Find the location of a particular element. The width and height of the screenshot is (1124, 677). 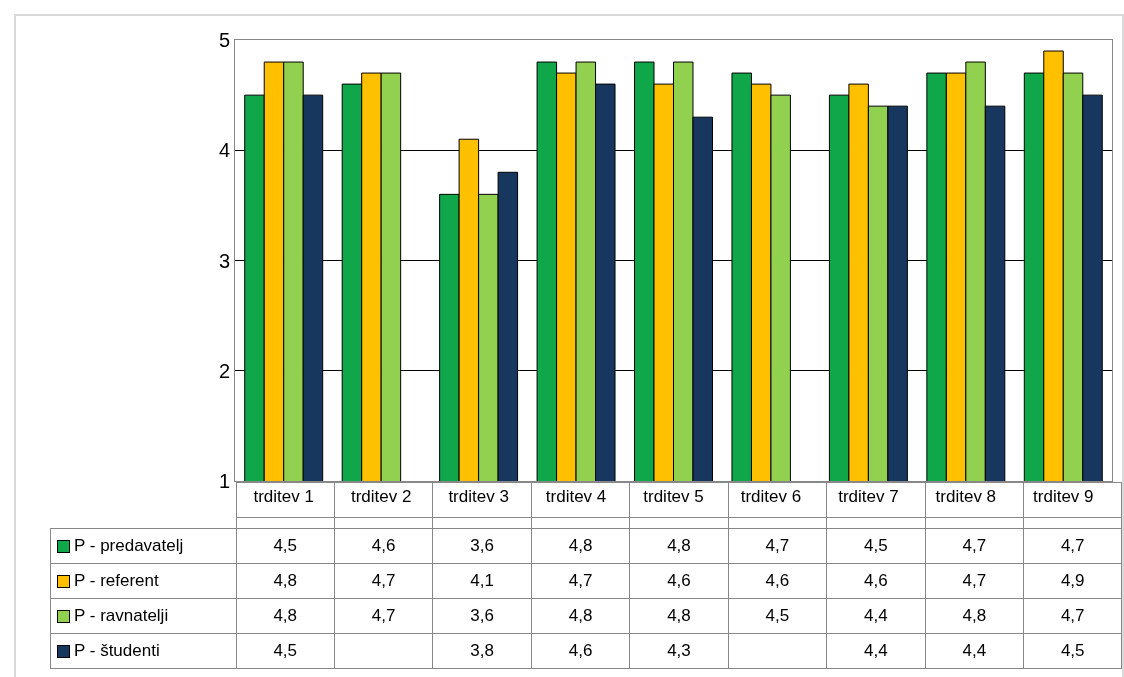

y-tick-label: 4 is located at coordinates (224, 150).